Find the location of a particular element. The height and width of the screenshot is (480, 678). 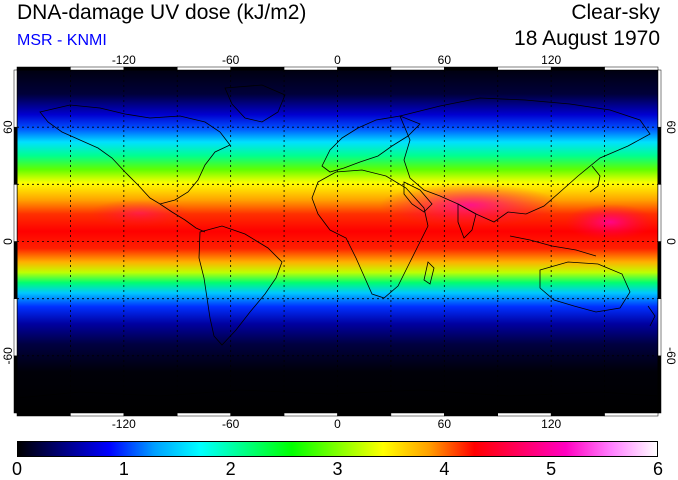

map-title: DNA-damage UV dose (kJ/m2) is located at coordinates (162, 12).